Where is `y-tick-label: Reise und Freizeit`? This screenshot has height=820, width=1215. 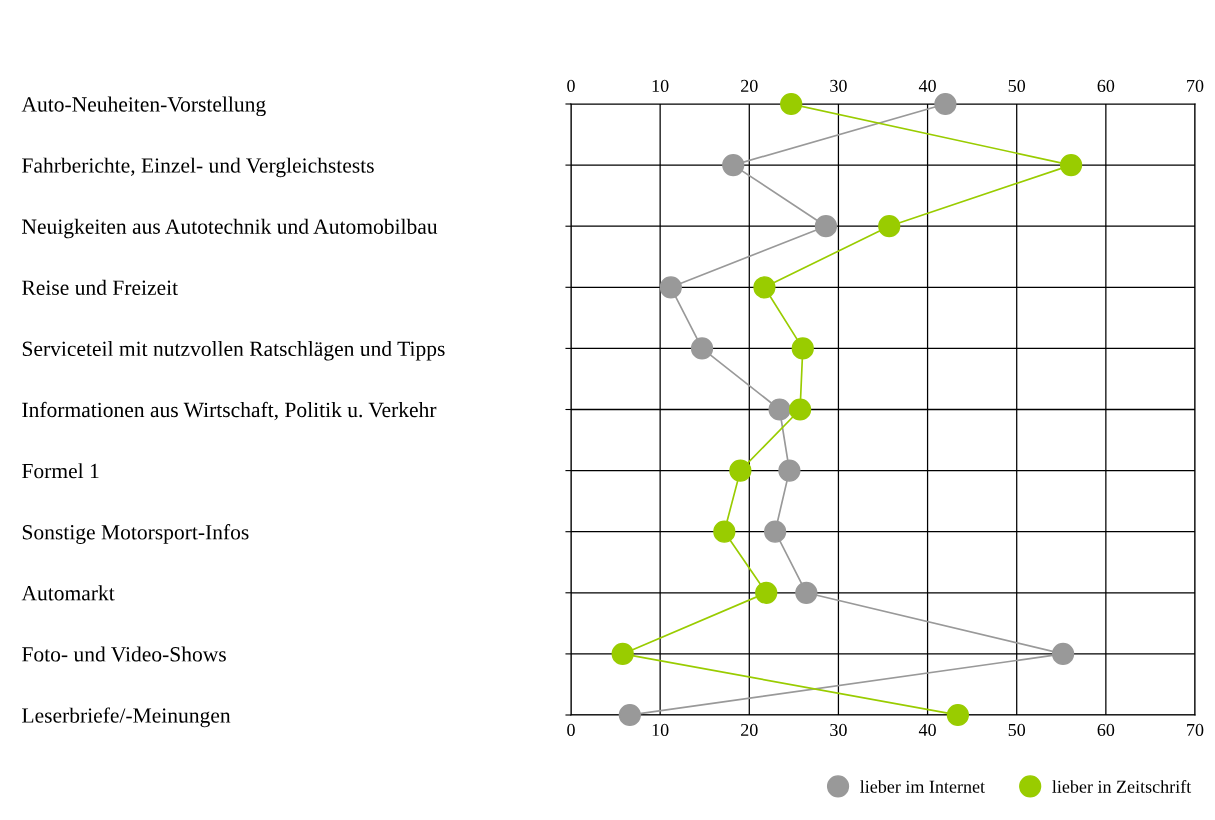 y-tick-label: Reise und Freizeit is located at coordinates (100, 287).